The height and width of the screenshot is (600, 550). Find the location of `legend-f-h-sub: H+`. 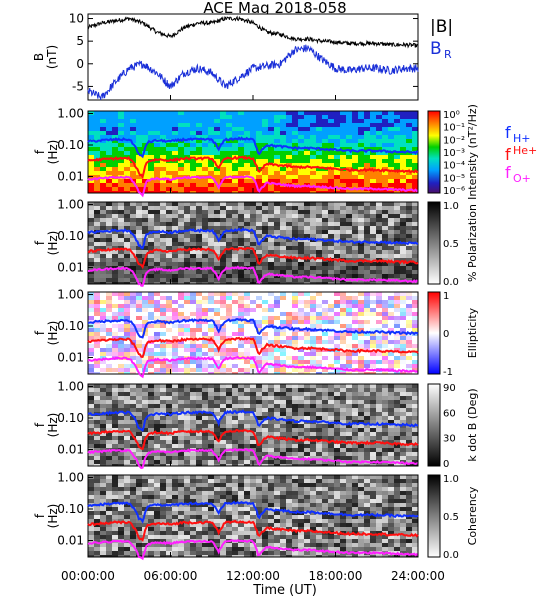

legend-f-h-sub: H+ is located at coordinates (522, 138).